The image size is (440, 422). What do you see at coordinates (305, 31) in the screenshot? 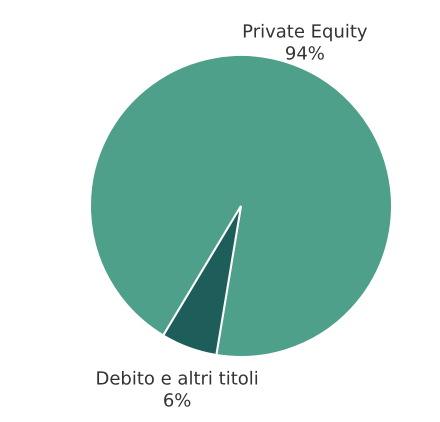
I see `slice-label: Private Equity` at bounding box center [305, 31].